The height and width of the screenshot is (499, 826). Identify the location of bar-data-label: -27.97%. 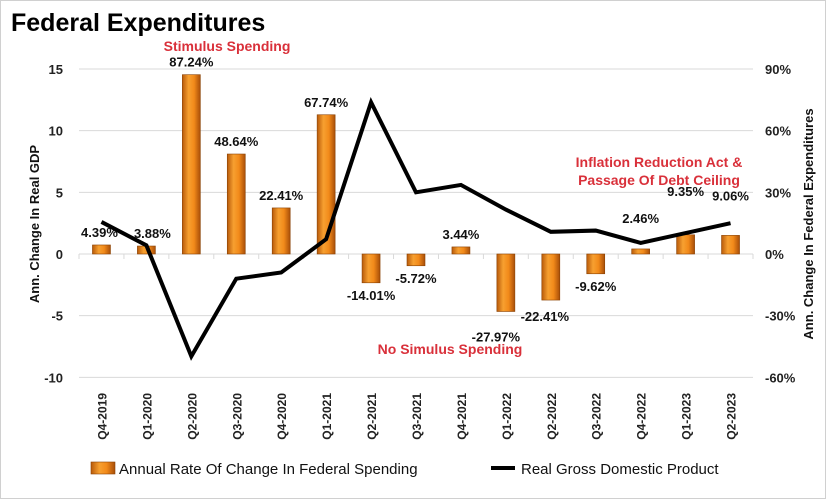
(496, 336).